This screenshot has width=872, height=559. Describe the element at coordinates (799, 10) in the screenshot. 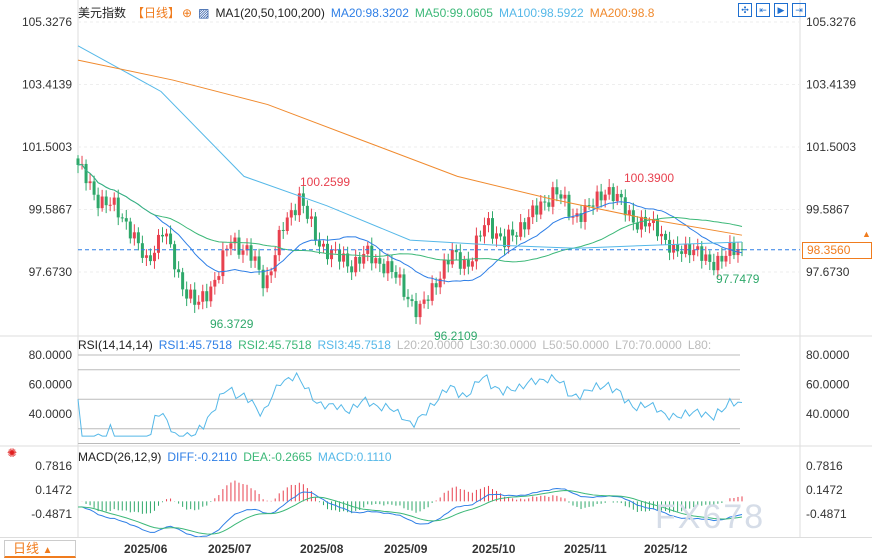

I see `exit-icon: ⇥` at that location.